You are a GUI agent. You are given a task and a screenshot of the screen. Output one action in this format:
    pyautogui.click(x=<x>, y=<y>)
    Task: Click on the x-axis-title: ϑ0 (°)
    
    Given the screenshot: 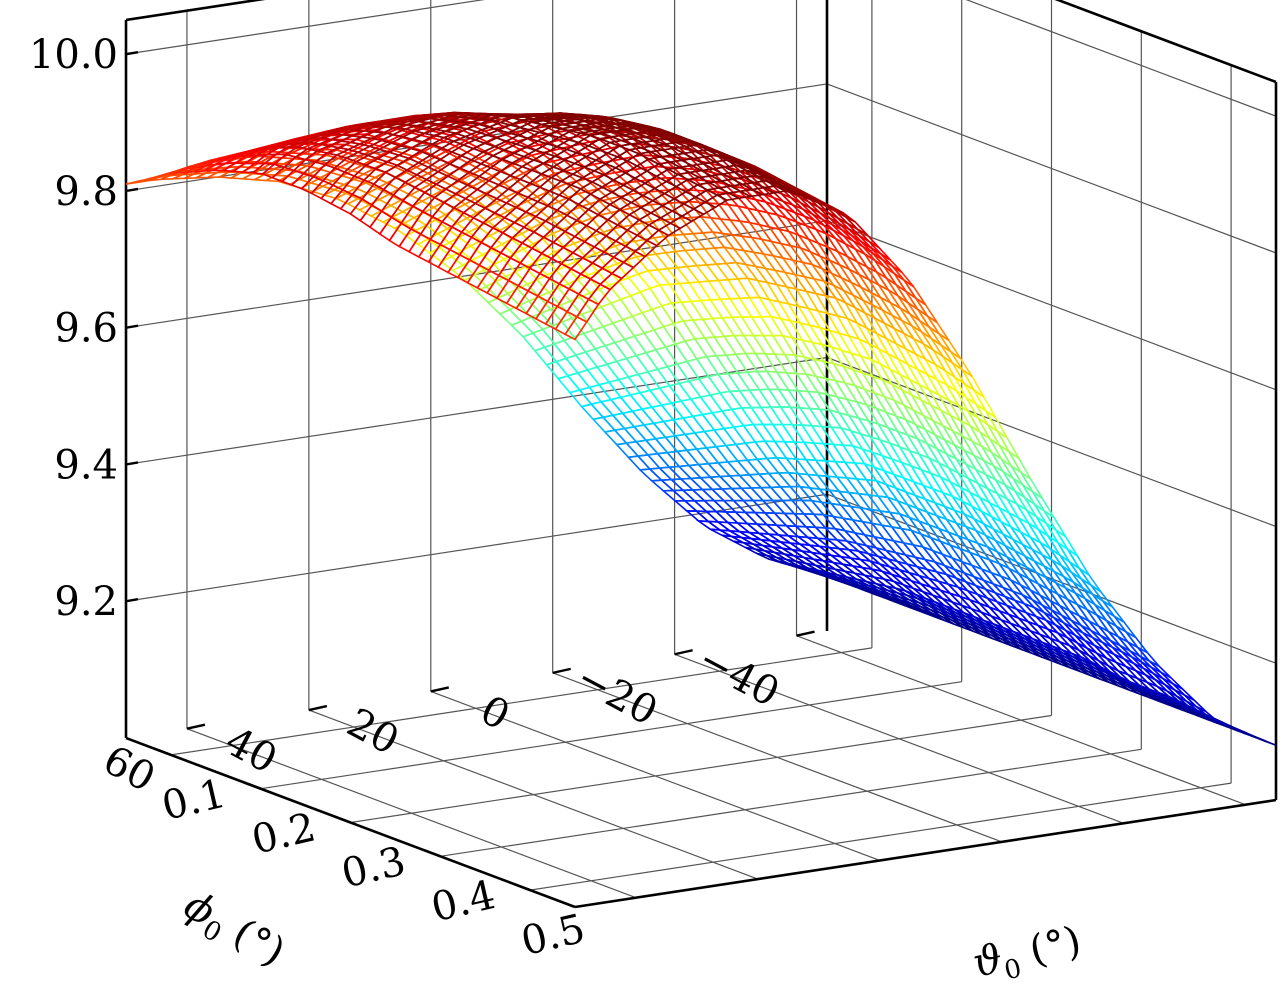 What is the action you would take?
    pyautogui.click(x=1028, y=955)
    